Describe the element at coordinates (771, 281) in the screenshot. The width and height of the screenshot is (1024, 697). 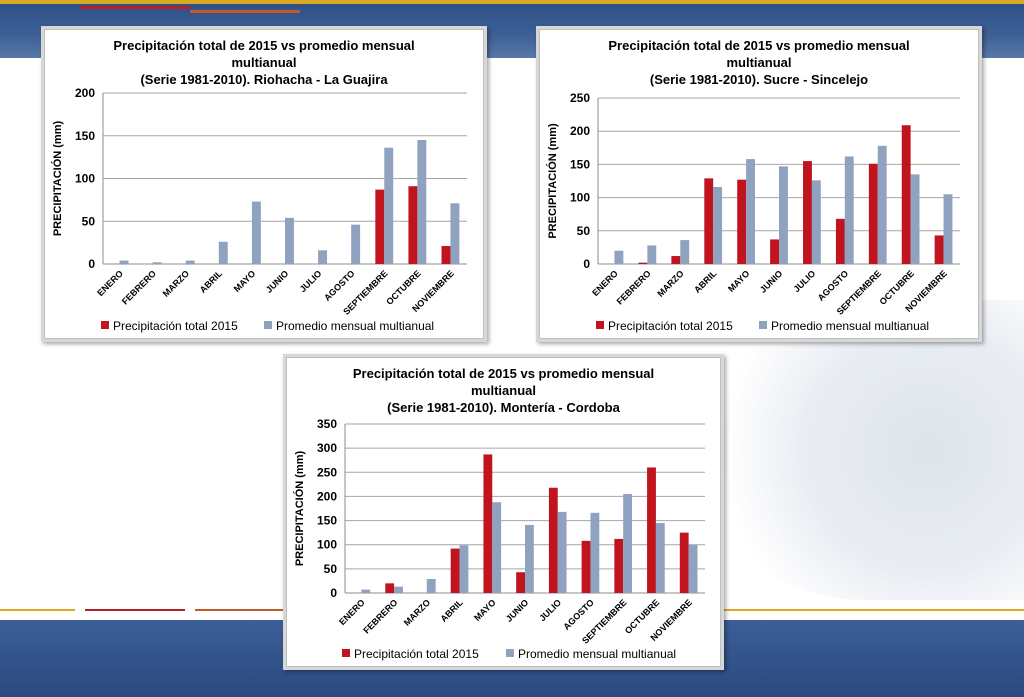
I see `x-category-label: JUNIO` at that location.